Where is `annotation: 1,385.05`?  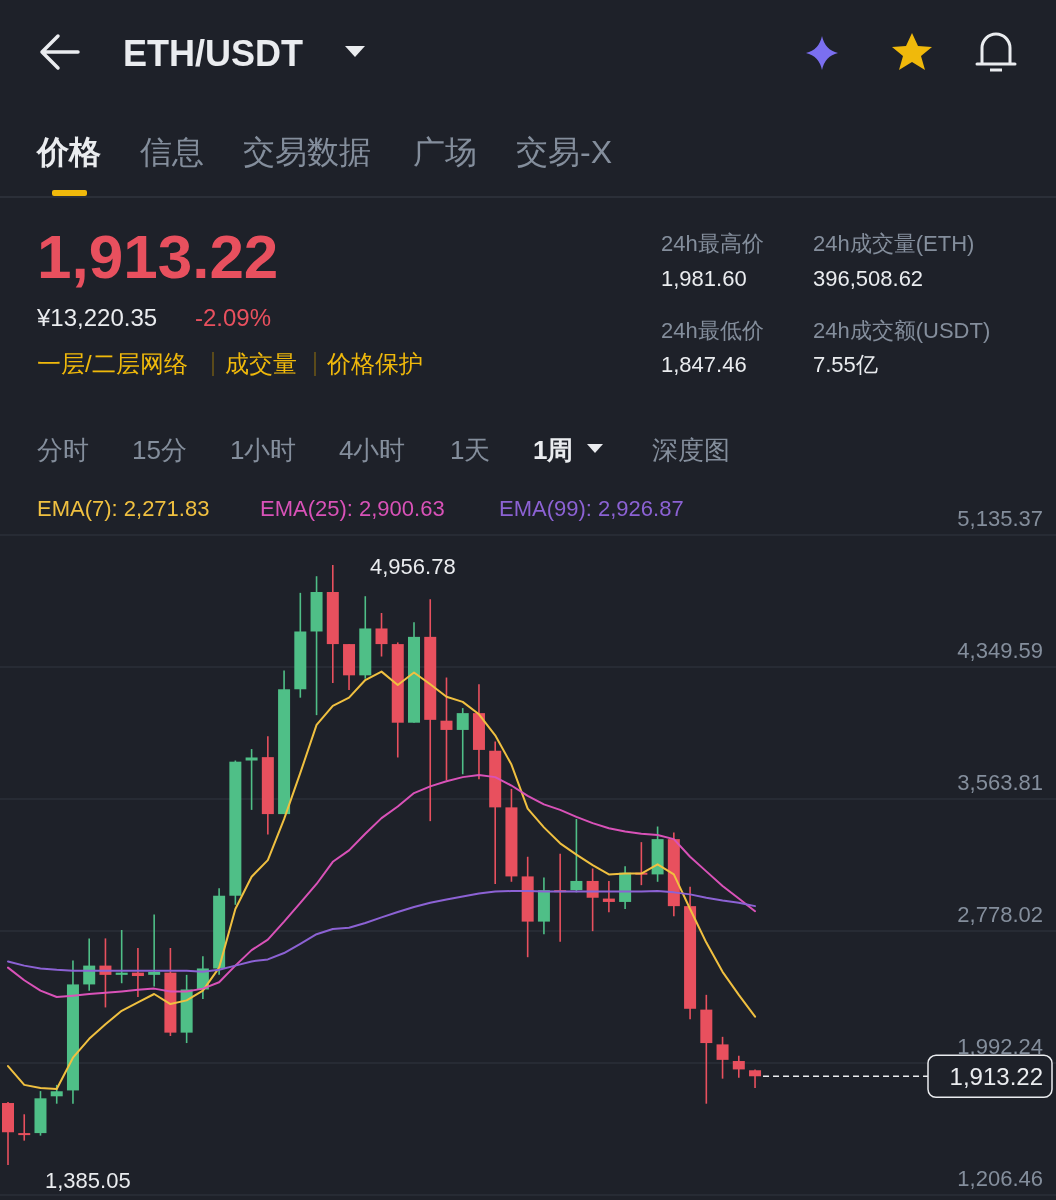
annotation: 1,385.05 is located at coordinates (88, 1180).